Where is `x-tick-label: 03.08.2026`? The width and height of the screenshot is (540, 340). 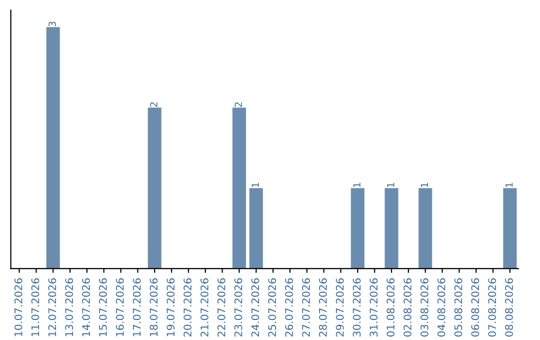 x-tick-label: 03.08.2026 is located at coordinates (424, 307).